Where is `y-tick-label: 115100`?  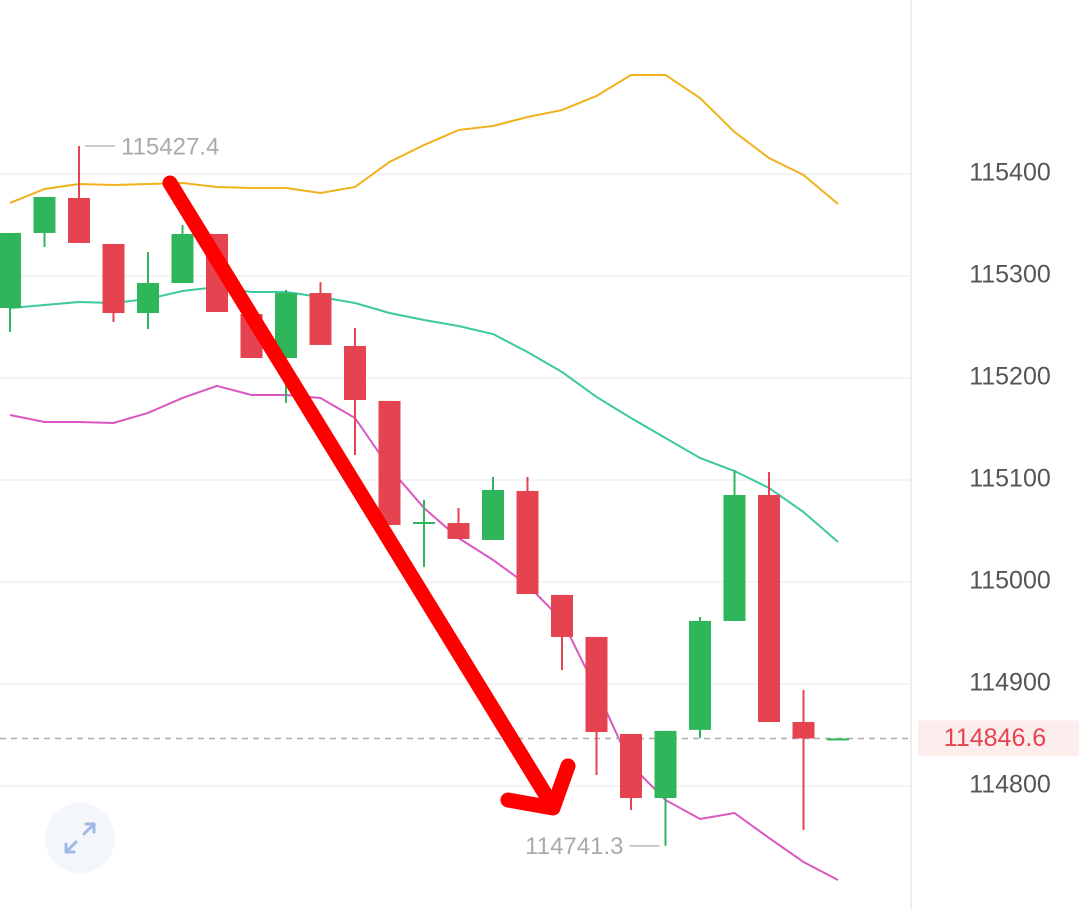
y-tick-label: 115100 is located at coordinates (1010, 479).